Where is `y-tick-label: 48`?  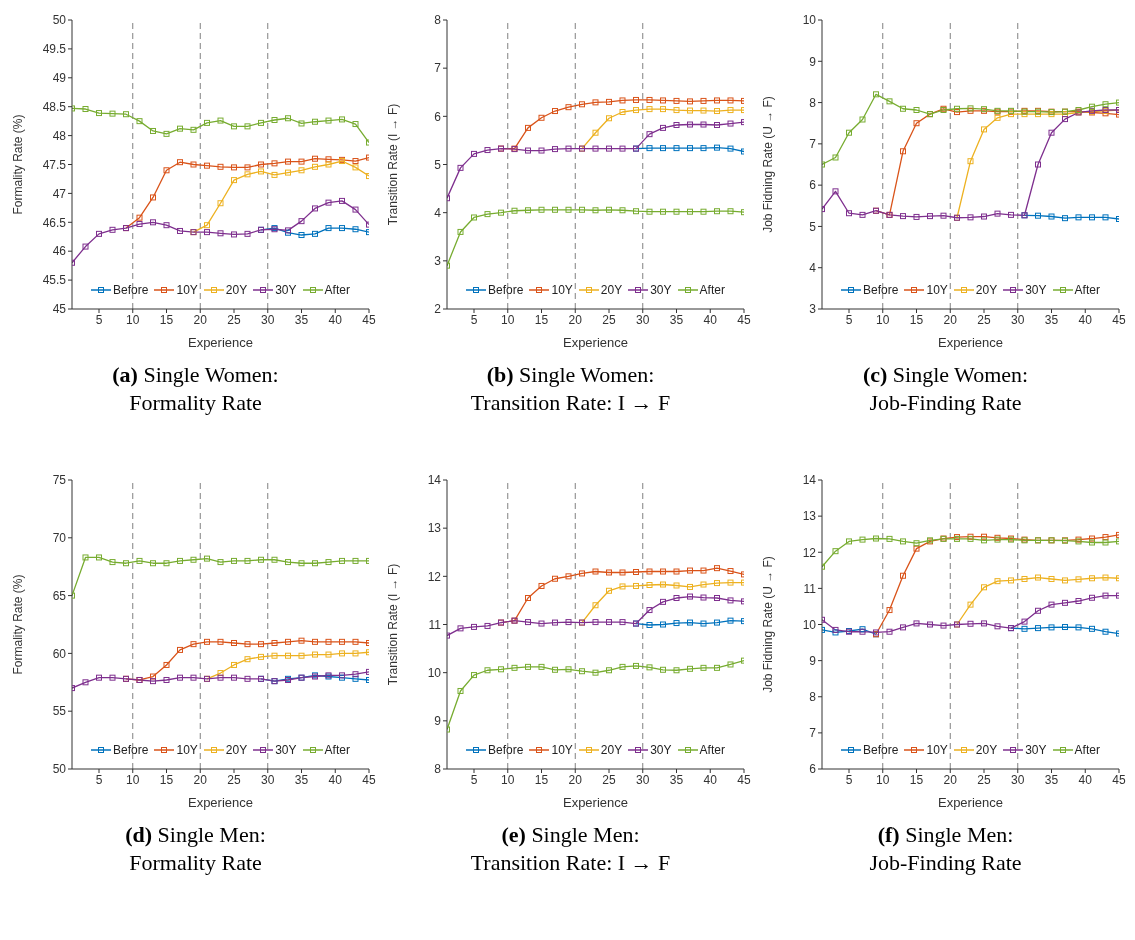 y-tick-label: 48 is located at coordinates (59, 135).